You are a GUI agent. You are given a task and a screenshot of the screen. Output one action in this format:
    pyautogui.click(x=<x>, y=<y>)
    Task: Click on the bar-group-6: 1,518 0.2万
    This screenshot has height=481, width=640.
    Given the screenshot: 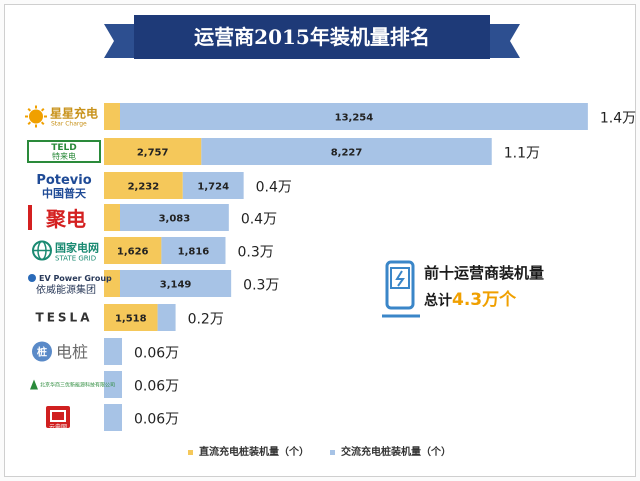 What is the action you would take?
    pyautogui.click(x=164, y=317)
    